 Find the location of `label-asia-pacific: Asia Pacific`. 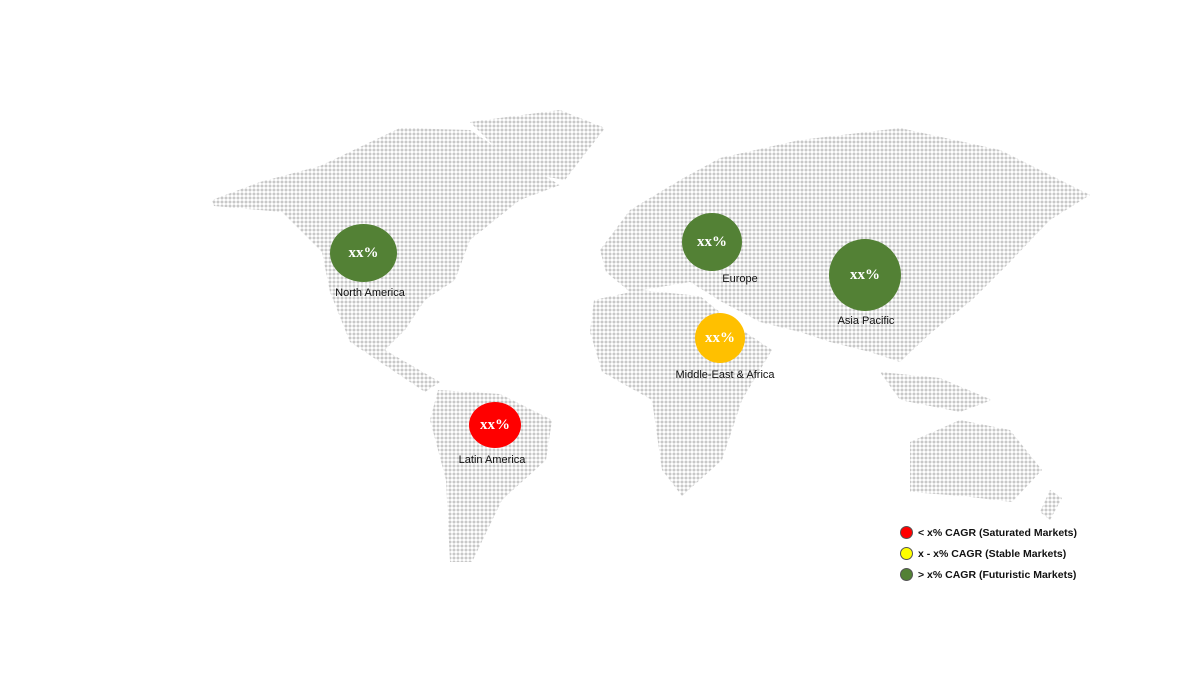

label-asia-pacific: Asia Pacific is located at coordinates (866, 321).